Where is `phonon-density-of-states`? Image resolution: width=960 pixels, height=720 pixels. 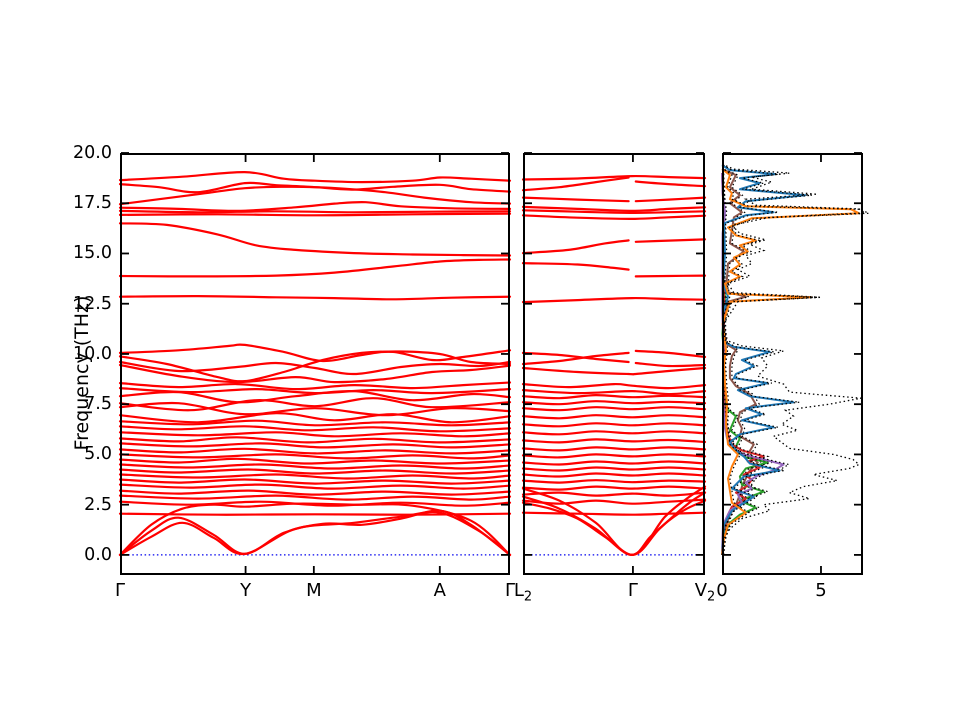
phonon-density-of-states is located at coordinates (795, 363).